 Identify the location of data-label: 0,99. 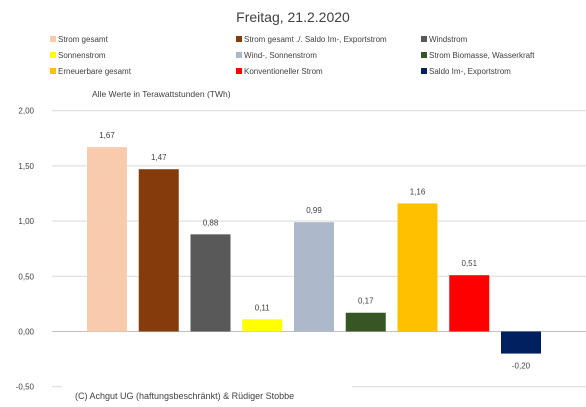
(314, 210).